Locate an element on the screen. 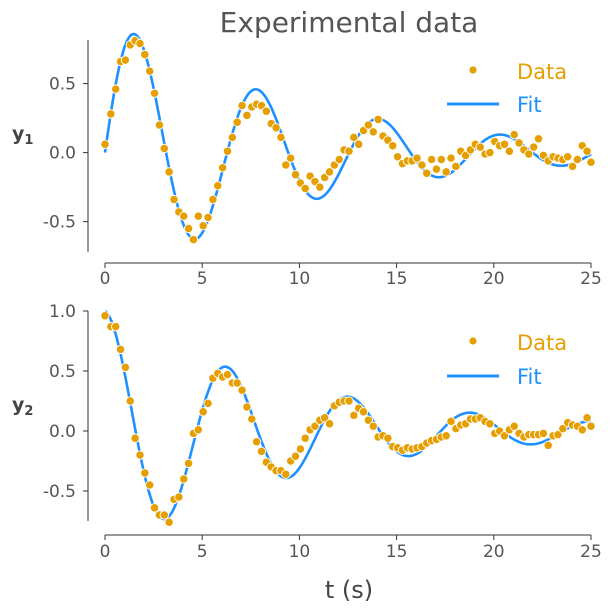  legend-fit-label: Fit is located at coordinates (529, 105).